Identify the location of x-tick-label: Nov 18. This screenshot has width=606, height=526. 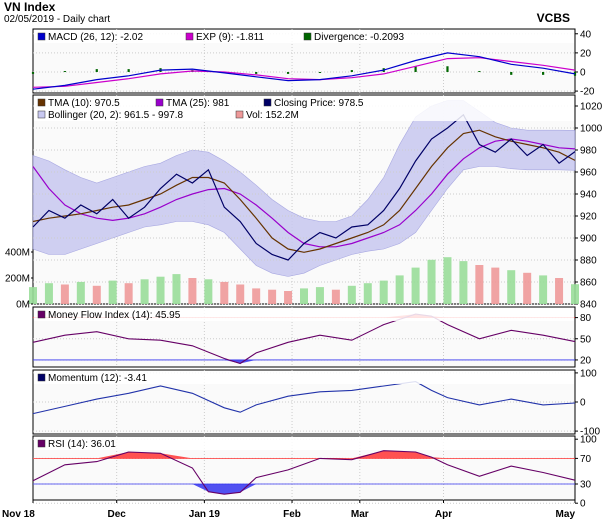
(18, 514).